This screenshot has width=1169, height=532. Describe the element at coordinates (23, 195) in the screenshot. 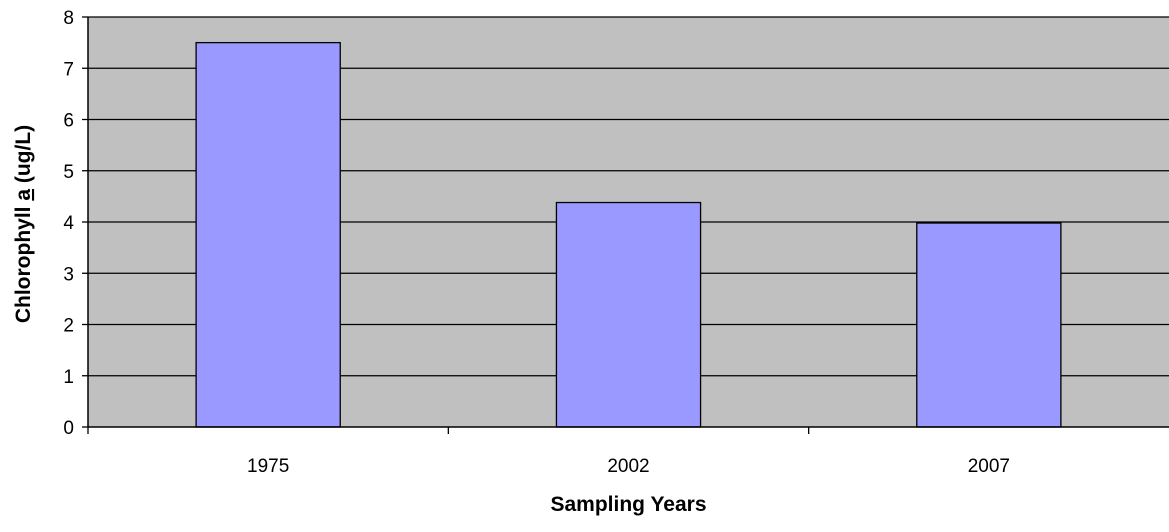

I see `y-axis-title-underlined: a` at that location.